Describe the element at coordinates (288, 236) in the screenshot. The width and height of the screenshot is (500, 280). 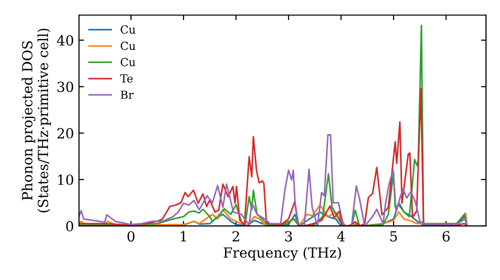
I see `x-tick-label: 3` at that location.